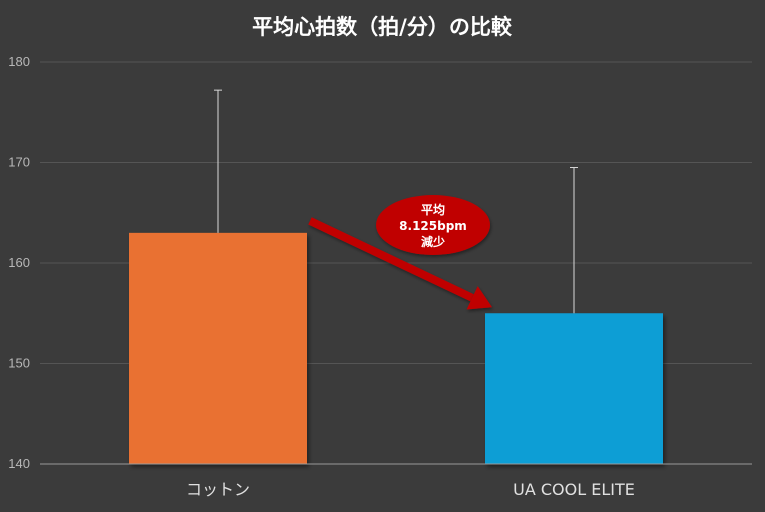  Describe the element at coordinates (382, 27) in the screenshot. I see `chart-title: 平均心拍数（拍/分）の比較` at that location.